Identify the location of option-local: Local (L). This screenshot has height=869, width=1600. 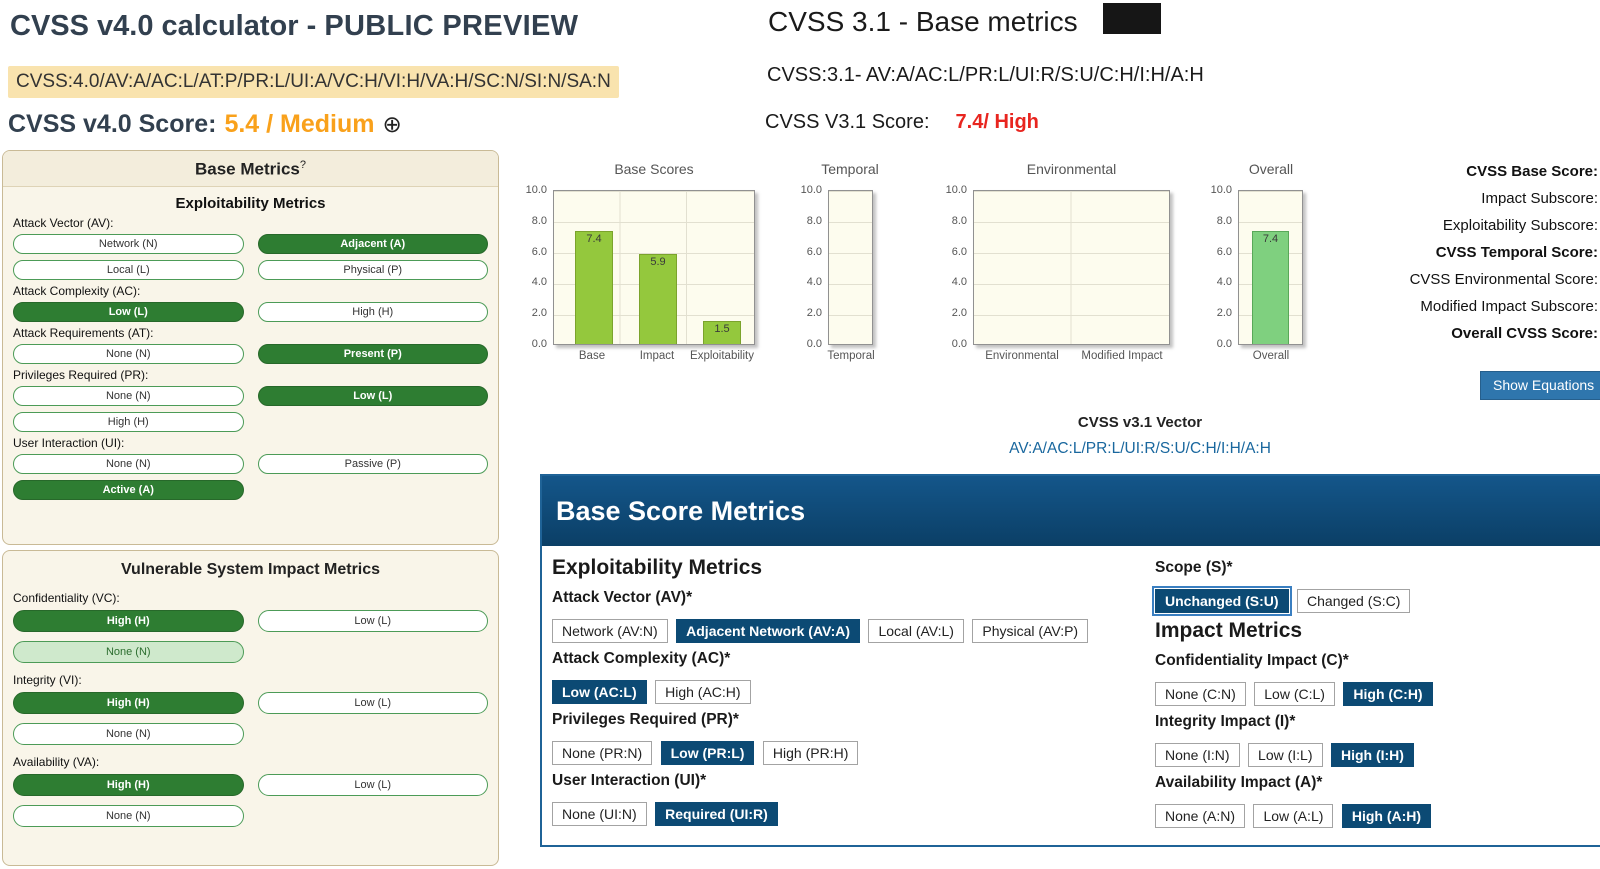
(128, 269).